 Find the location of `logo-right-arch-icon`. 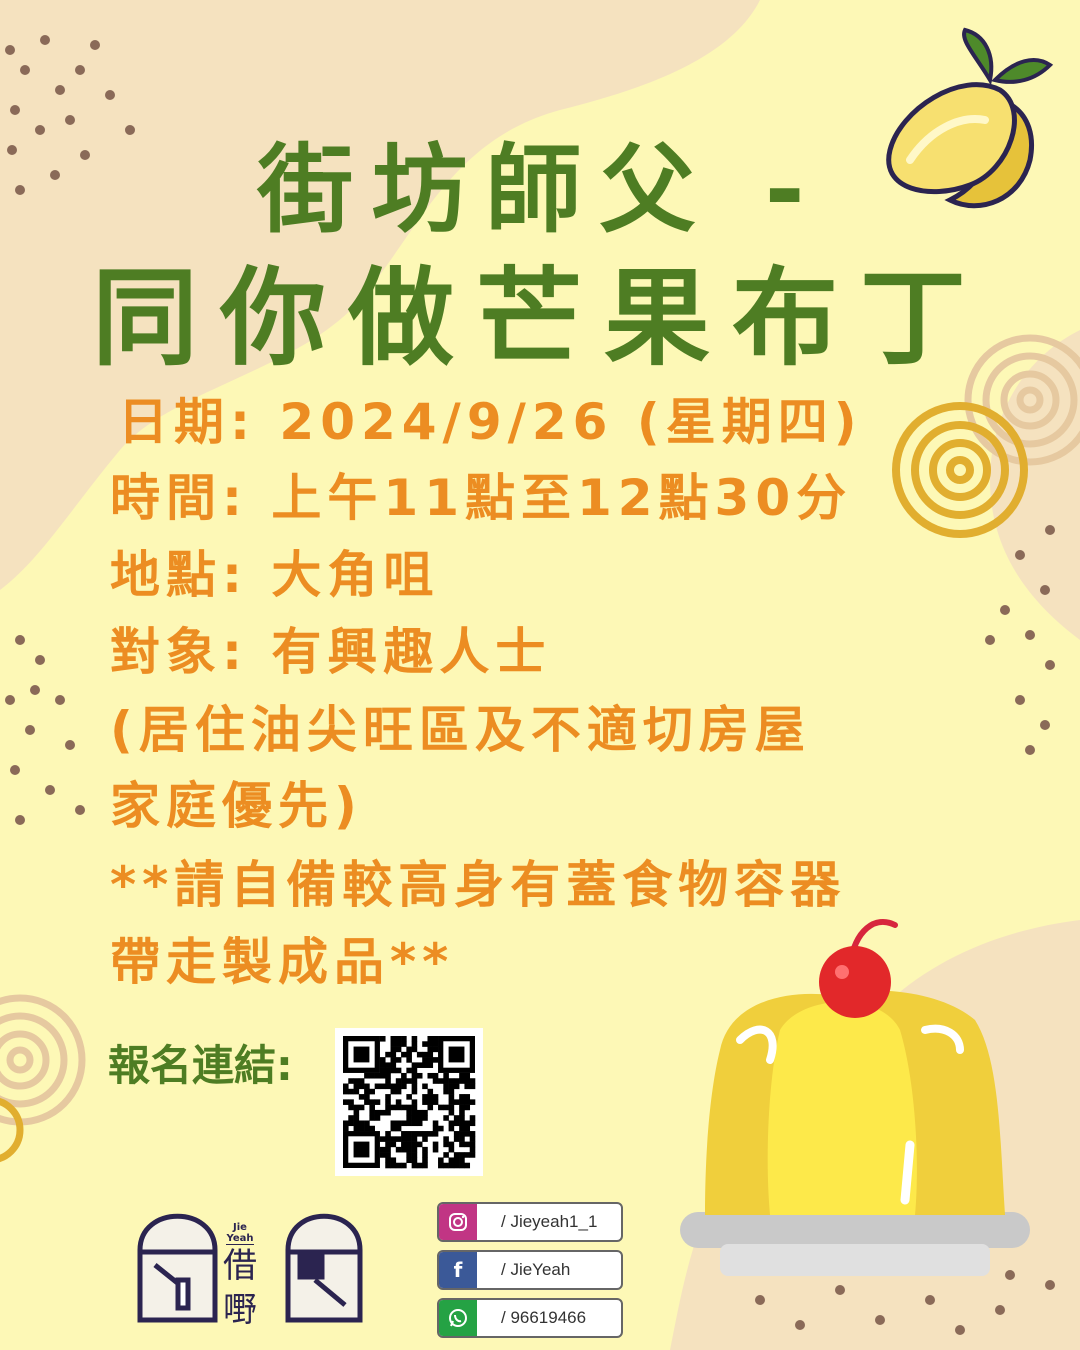

logo-right-arch-icon is located at coordinates (324, 1268).